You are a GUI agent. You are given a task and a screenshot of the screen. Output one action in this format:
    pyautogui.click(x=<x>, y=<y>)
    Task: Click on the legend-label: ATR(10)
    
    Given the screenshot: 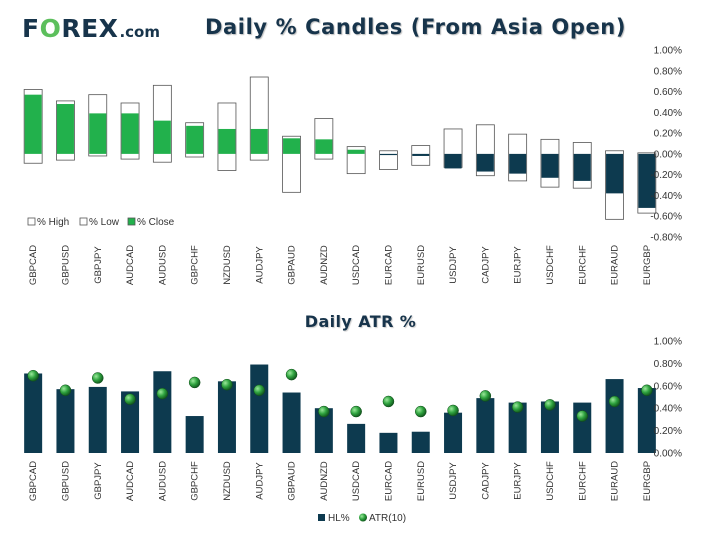 What is the action you would take?
    pyautogui.click(x=387, y=518)
    